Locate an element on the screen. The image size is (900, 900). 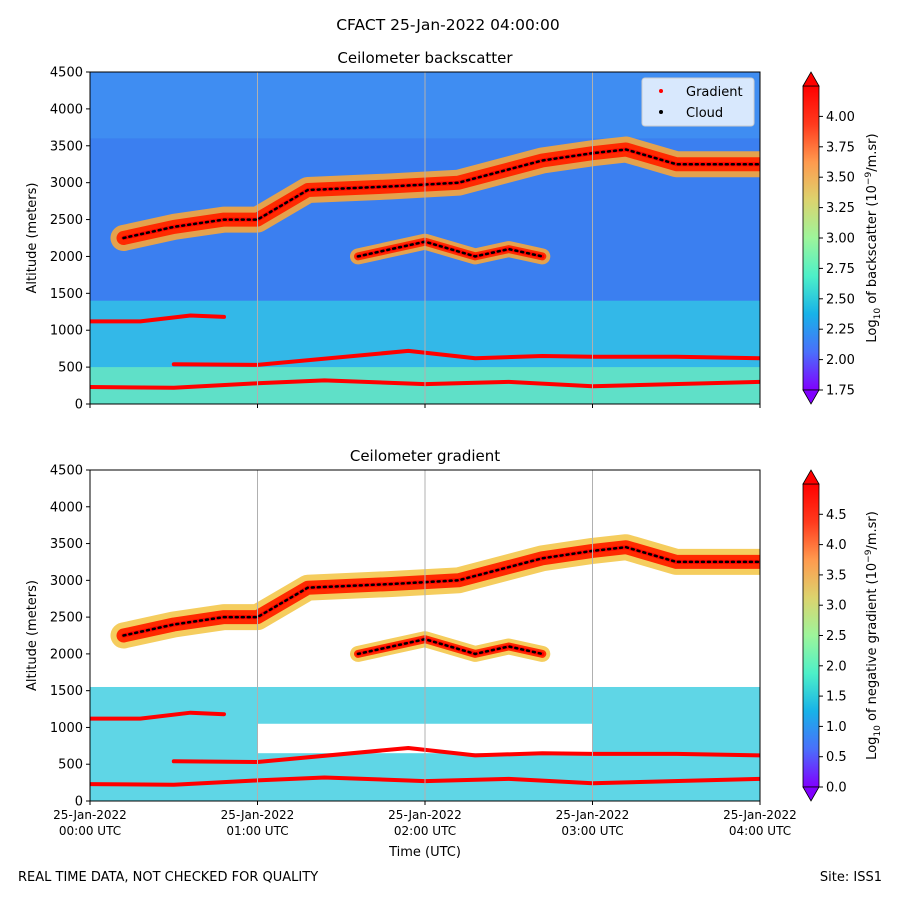
label-part: of negative gradient (10 is located at coordinates (872, 644).